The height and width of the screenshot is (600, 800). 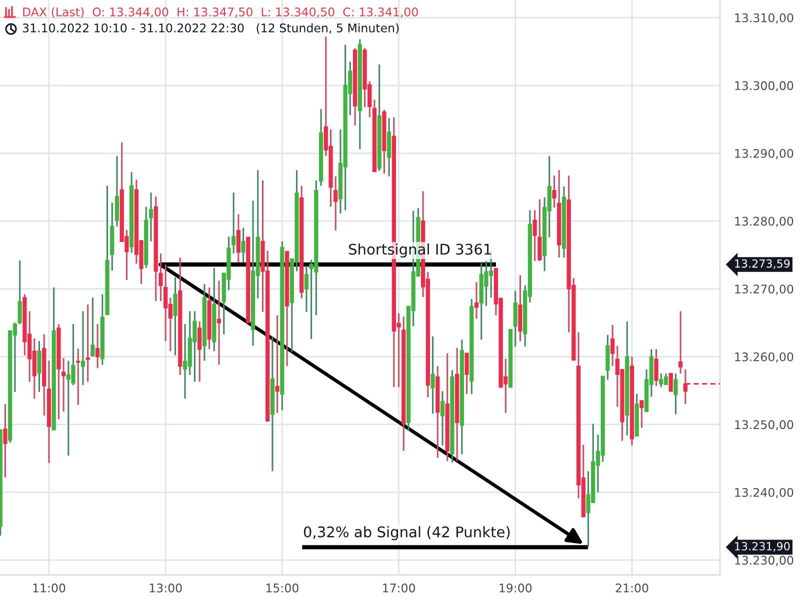 What do you see at coordinates (419, 250) in the screenshot?
I see `annotation: Shortsignal ID 3361` at bounding box center [419, 250].